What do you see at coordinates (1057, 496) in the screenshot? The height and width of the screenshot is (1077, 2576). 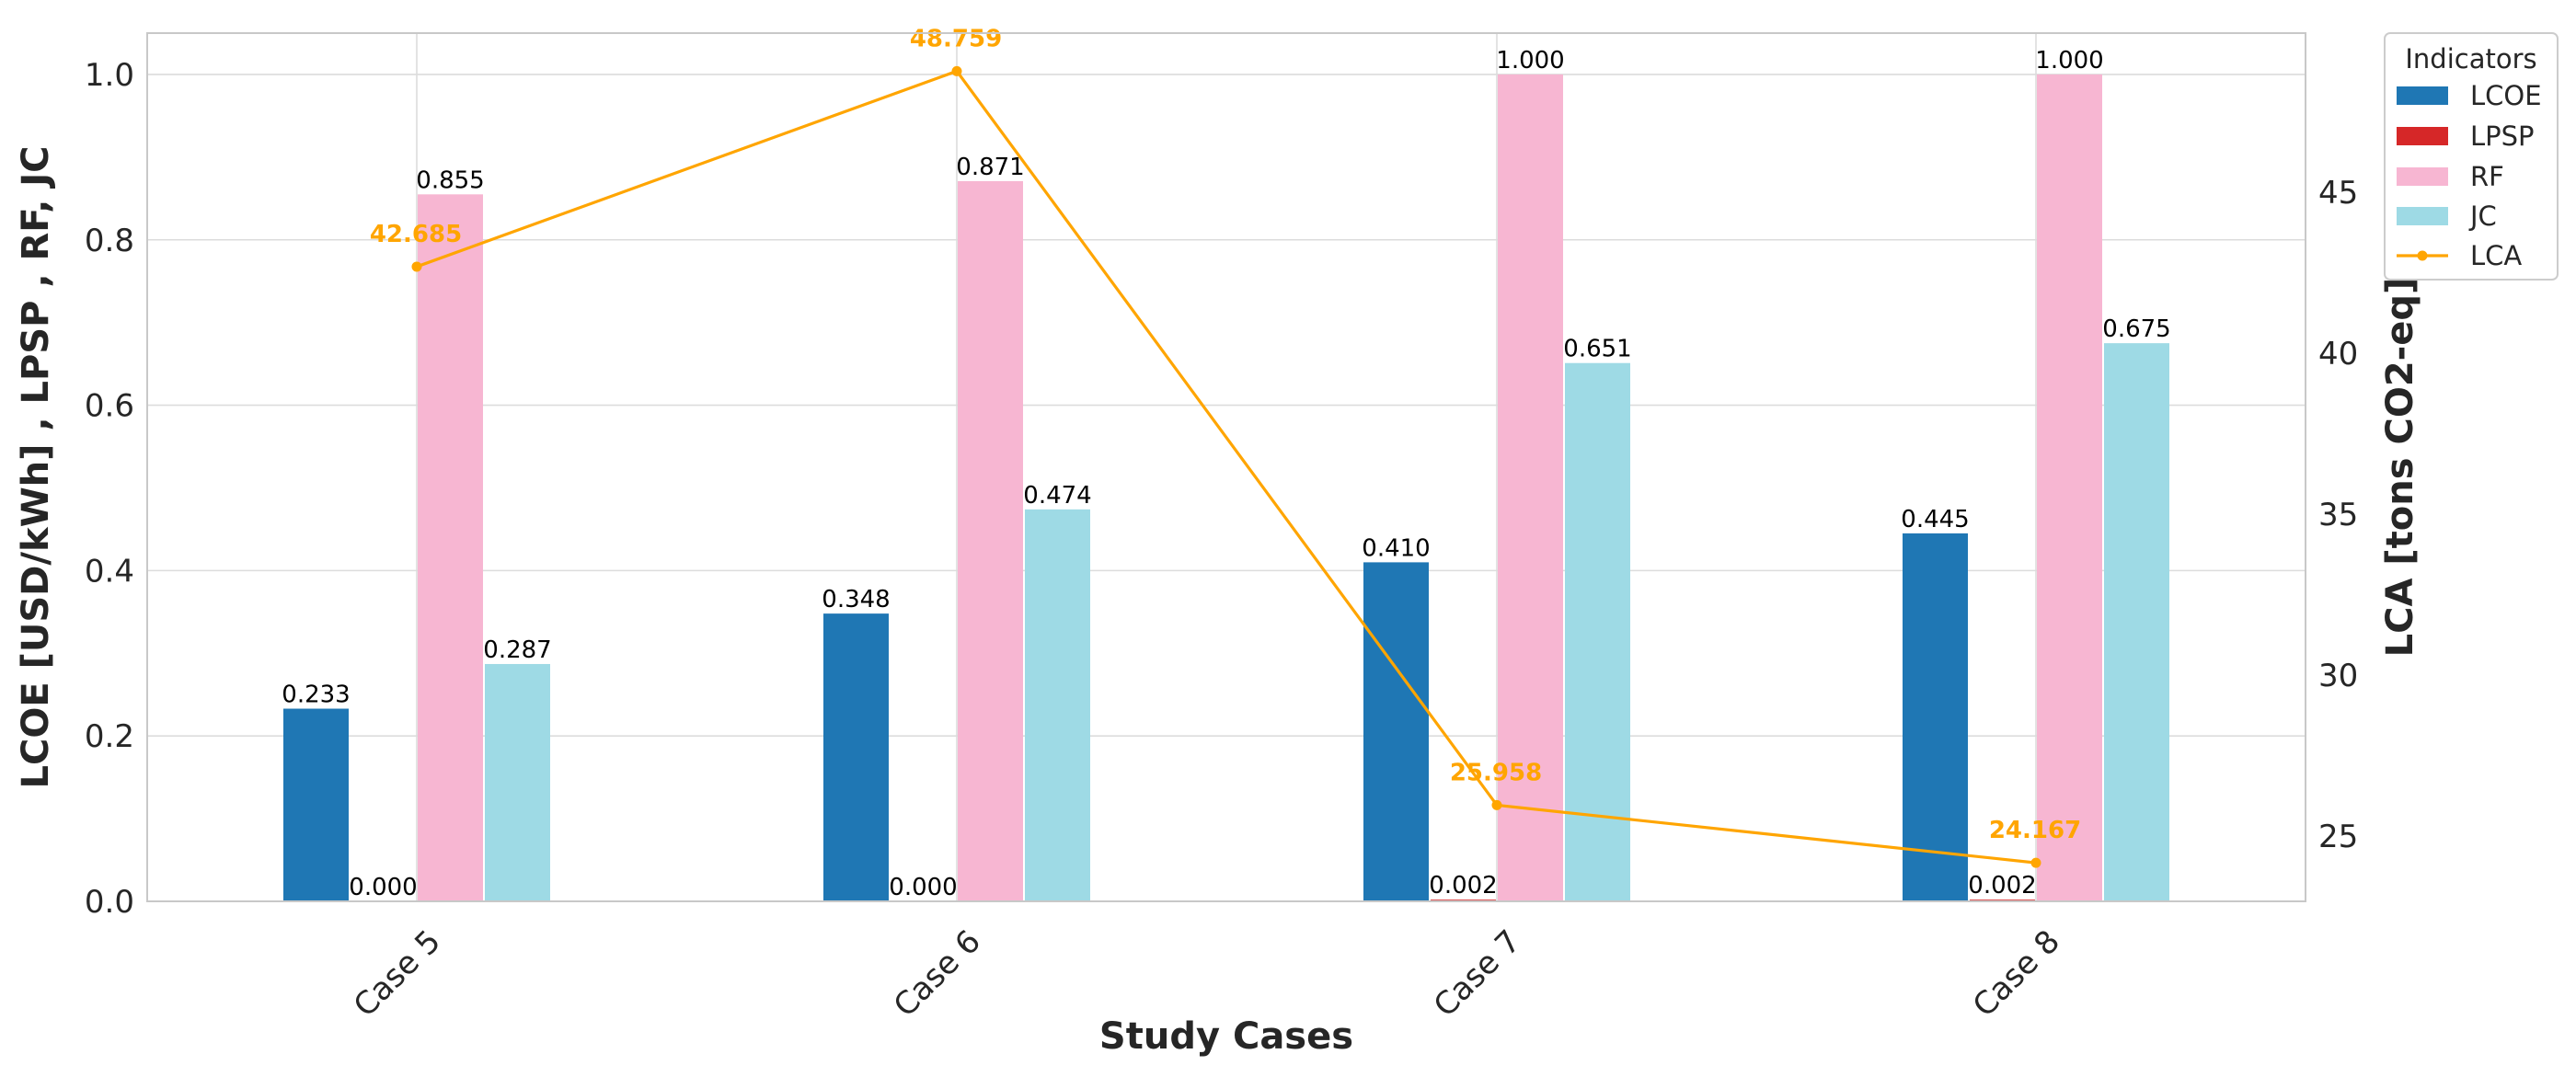 I see `bar-value-label: 0.474` at bounding box center [1057, 496].